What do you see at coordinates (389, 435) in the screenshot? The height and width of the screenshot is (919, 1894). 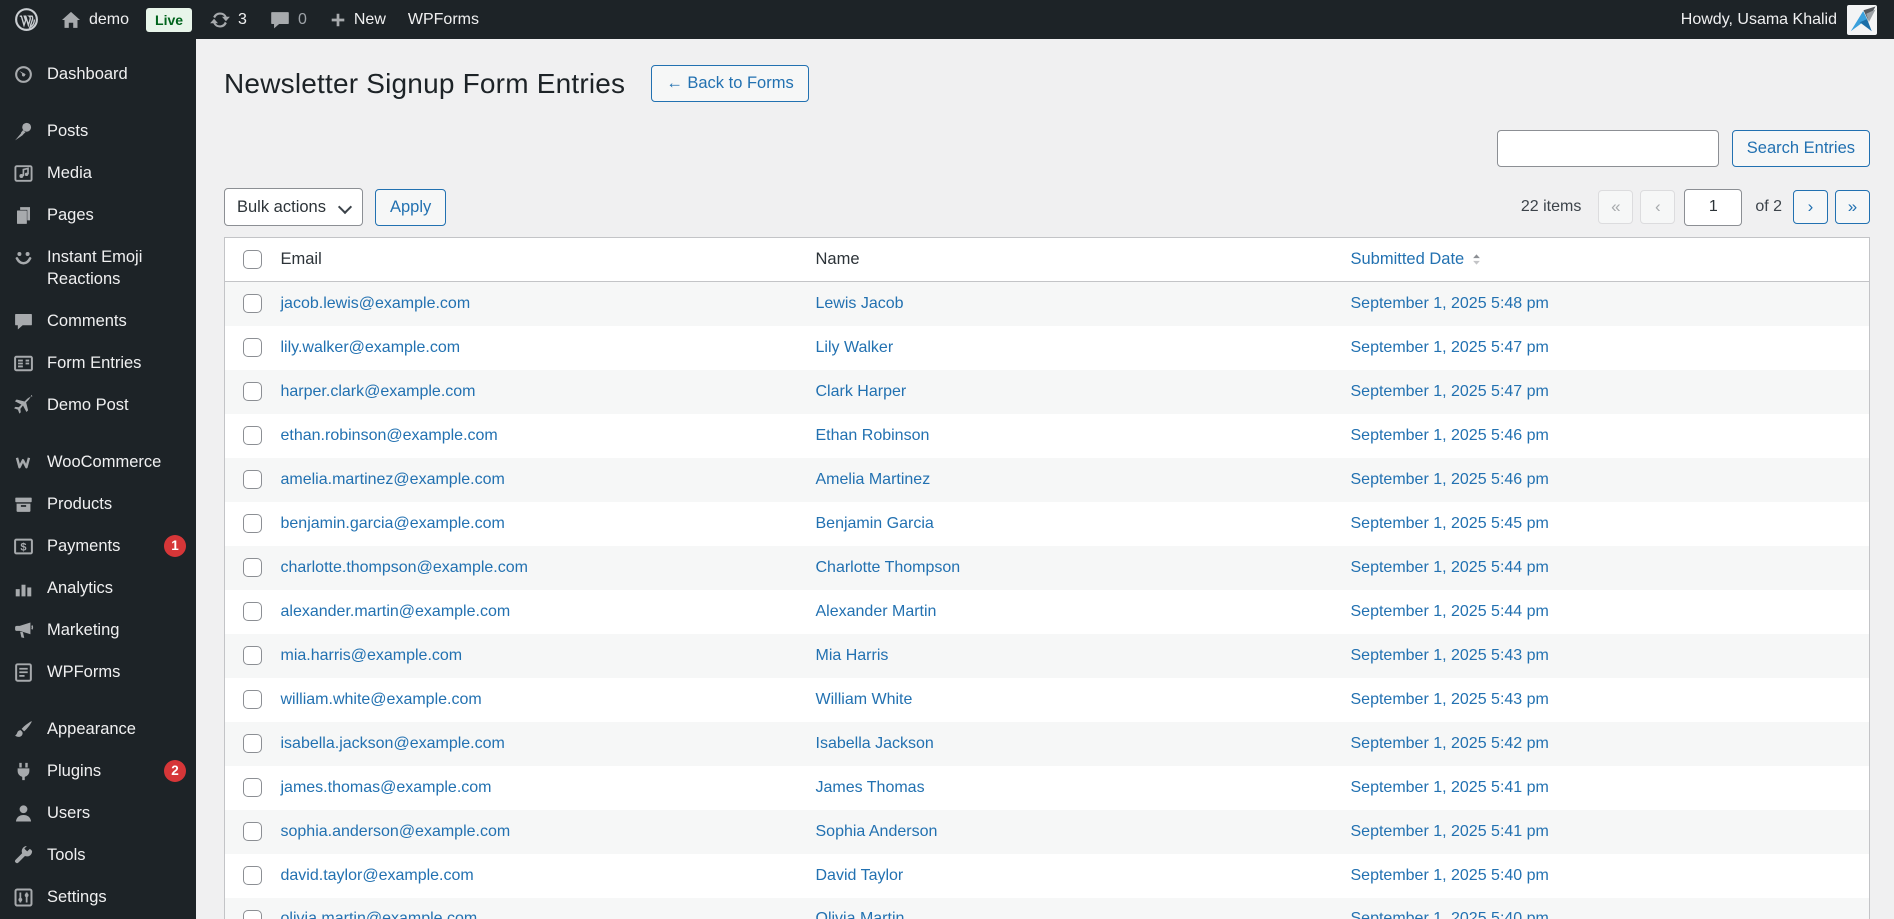 I see `entry-email-link: ethan.robinson@example.com` at bounding box center [389, 435].